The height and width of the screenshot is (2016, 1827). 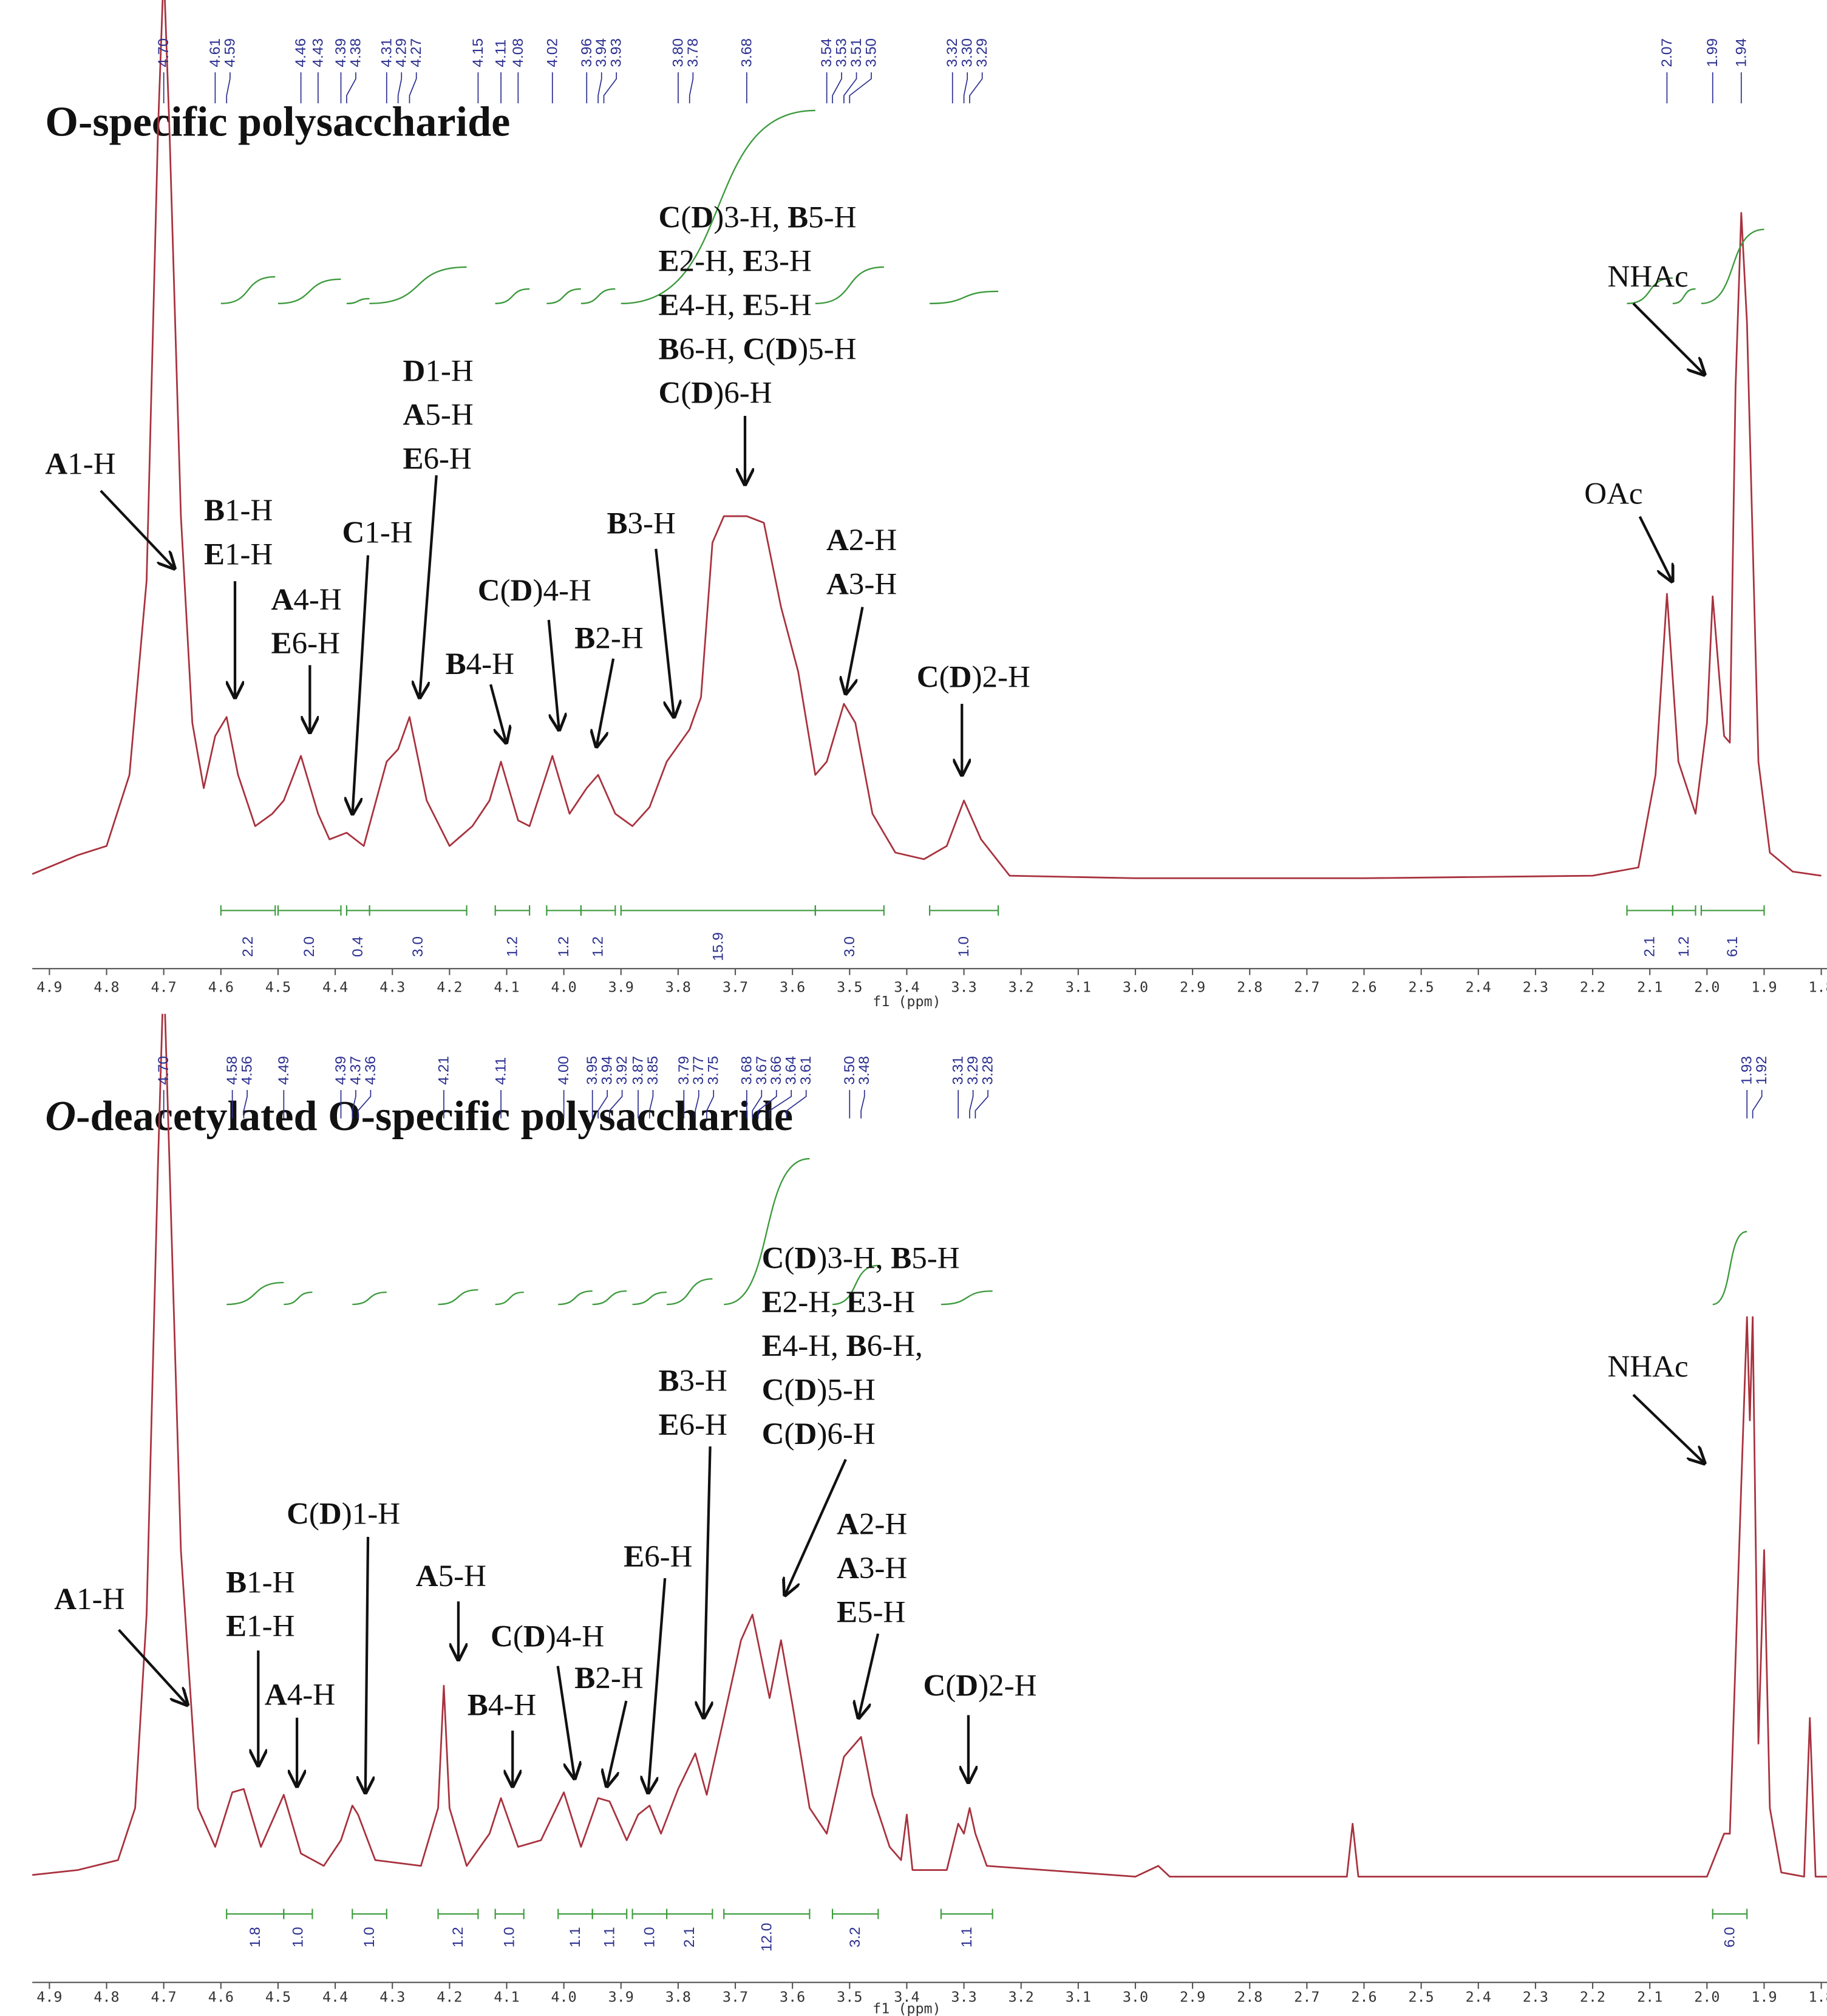 What do you see at coordinates (1306, 986) in the screenshot?
I see `x-tick-label: 2.7` at bounding box center [1306, 986].